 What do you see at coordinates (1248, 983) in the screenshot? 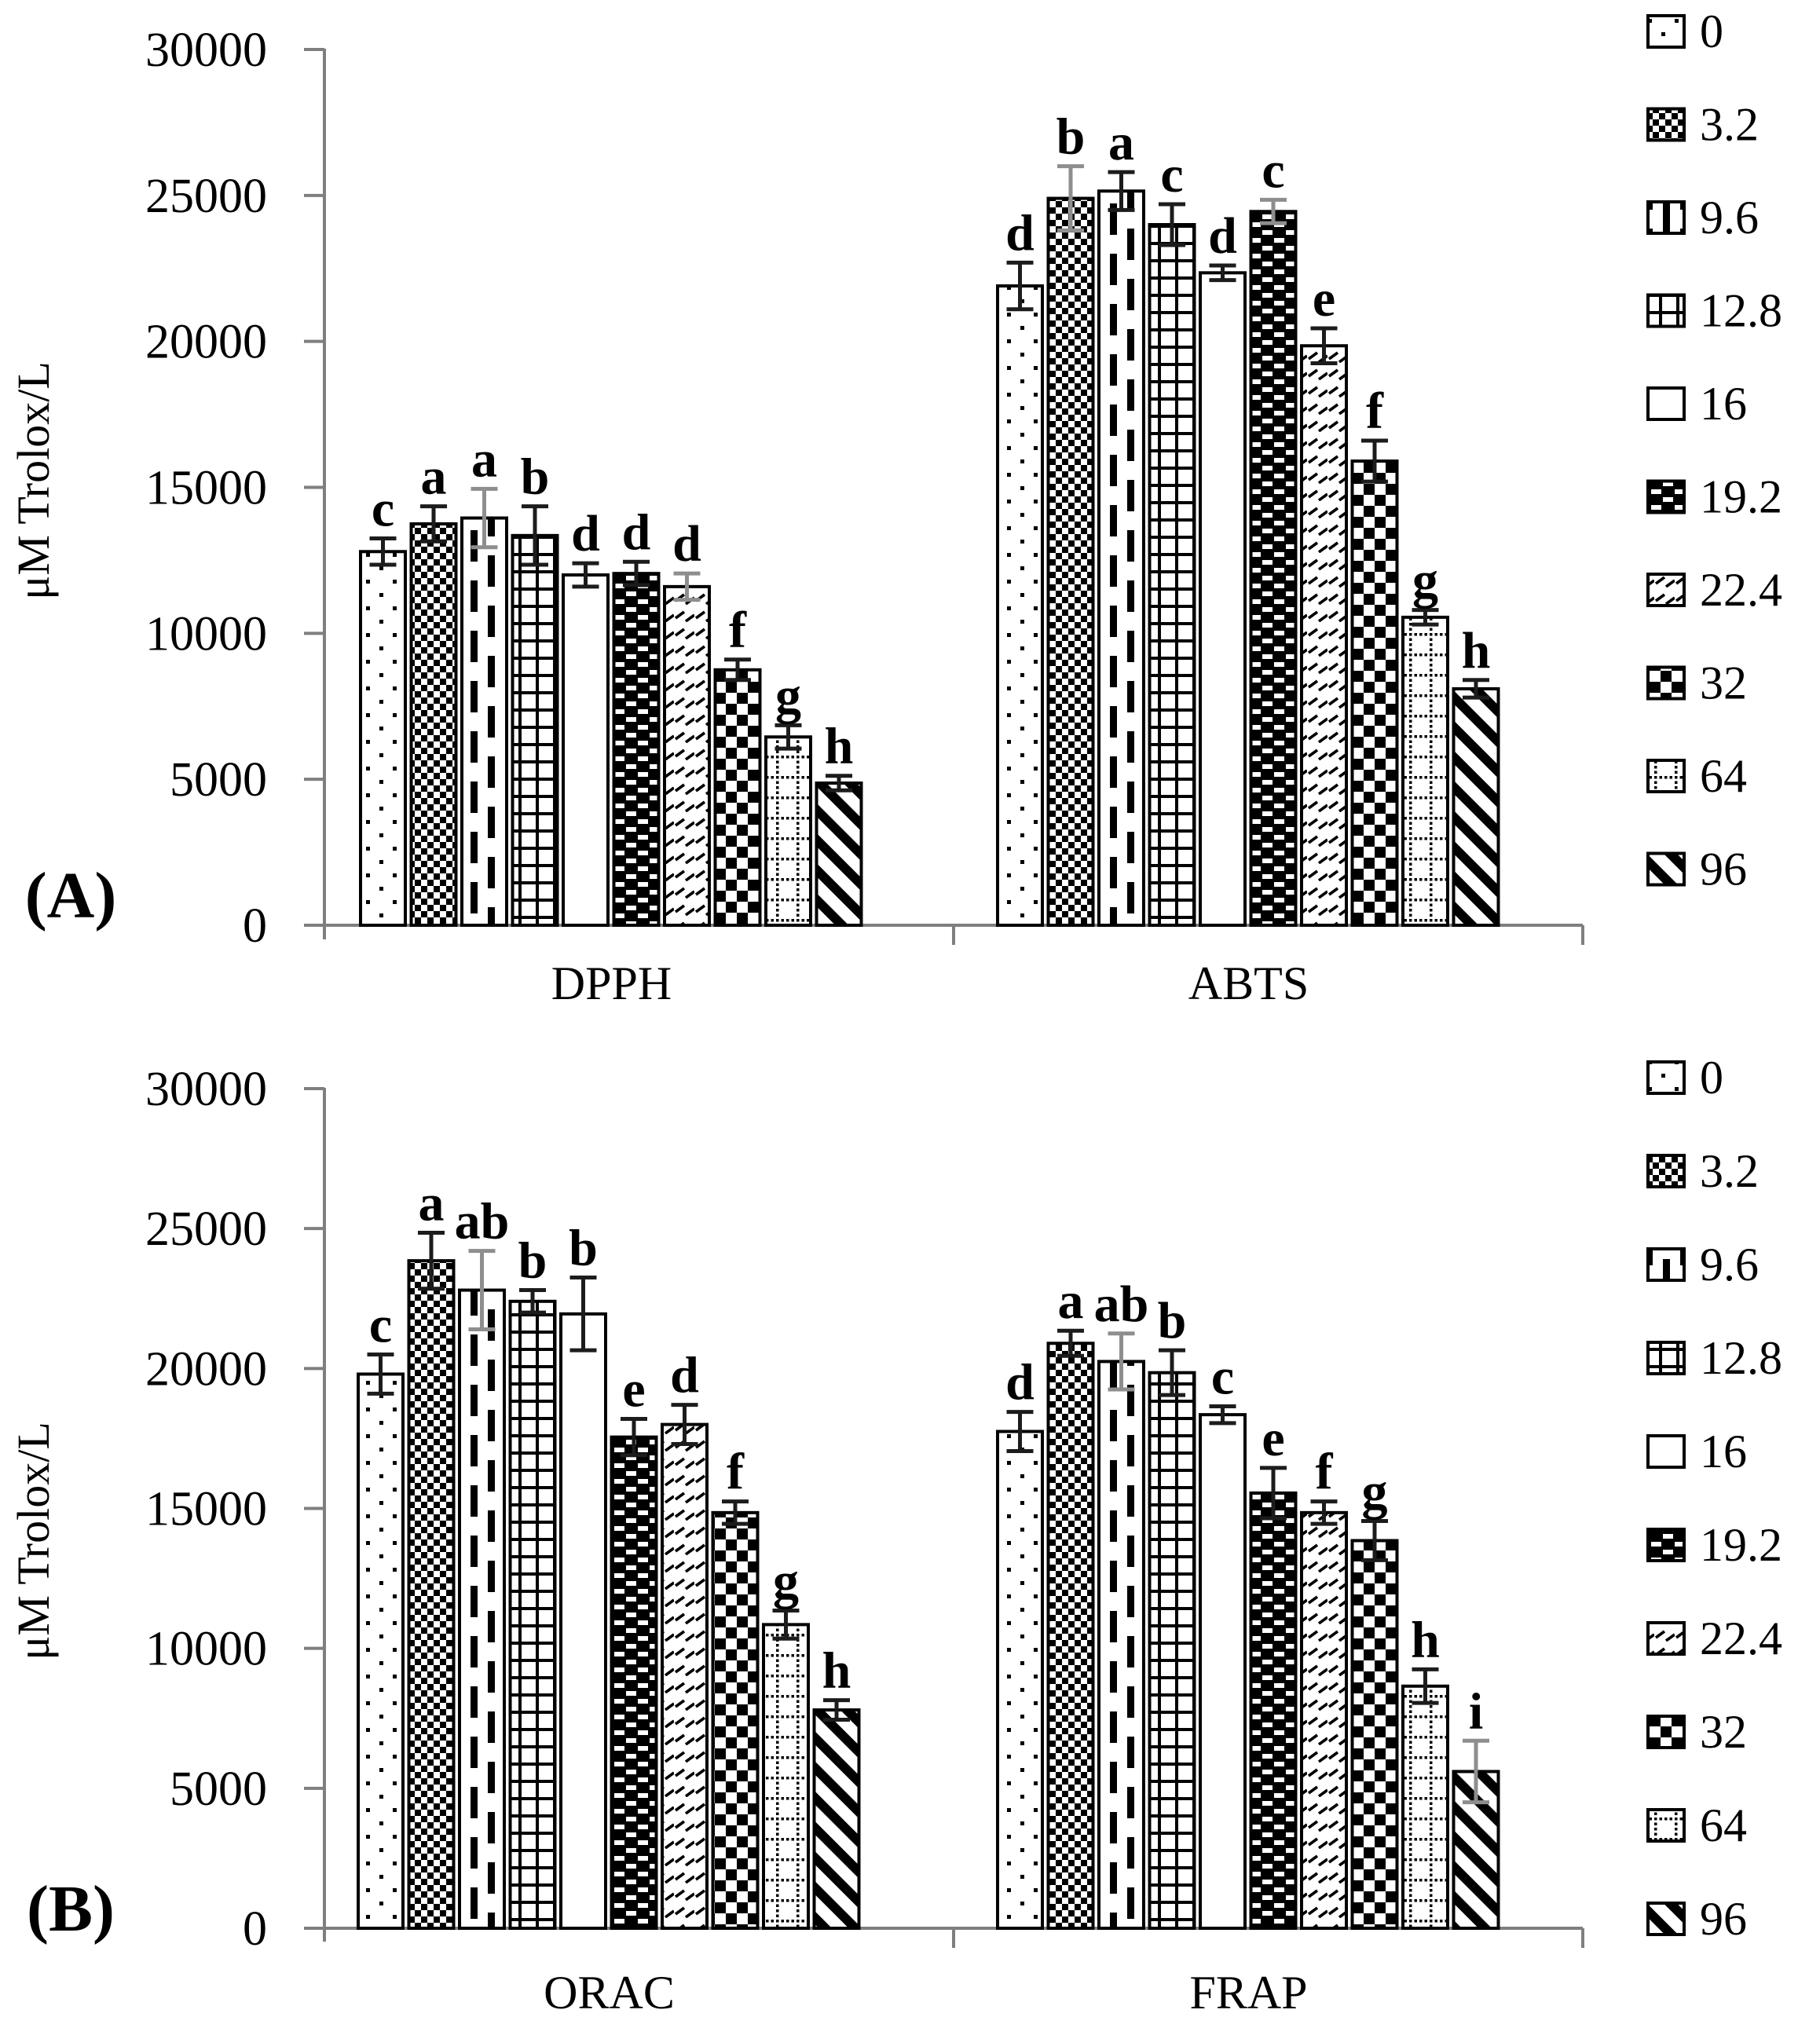
I see `x-category-label-ABTS: ABTS` at bounding box center [1248, 983].